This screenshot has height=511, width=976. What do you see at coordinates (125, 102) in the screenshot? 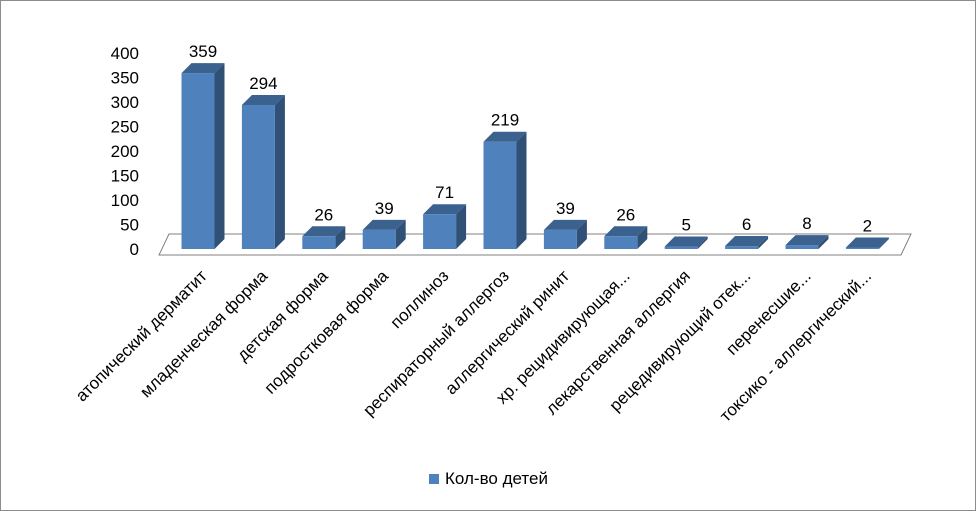
I see `y-tick-label: 300` at bounding box center [125, 102].